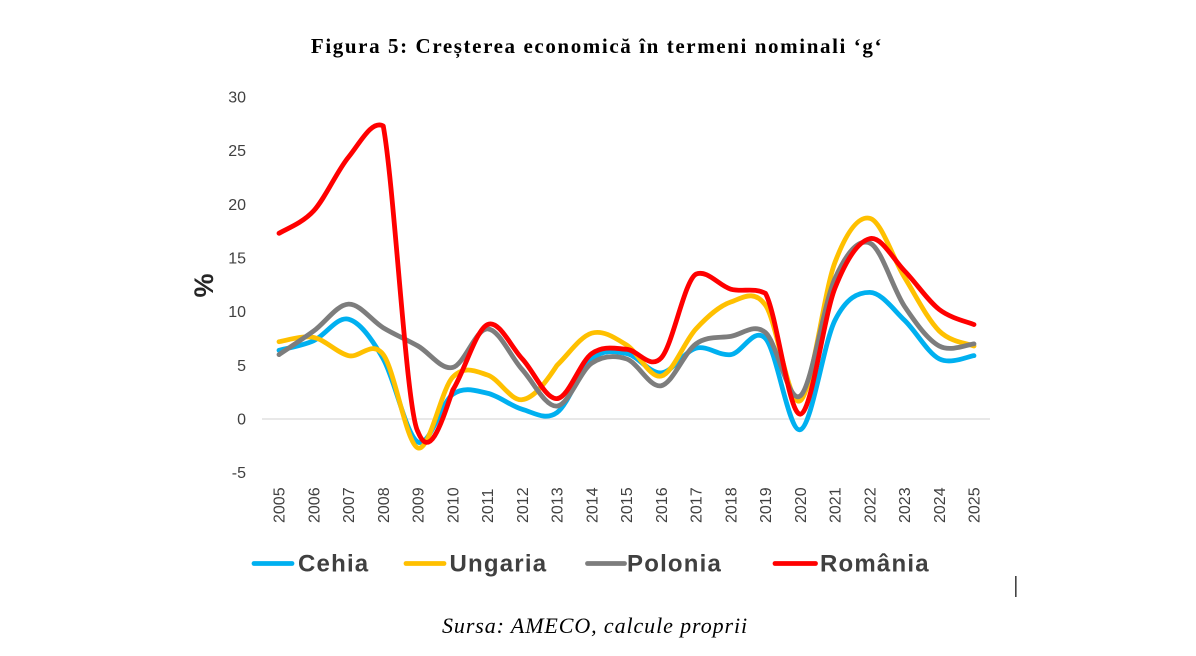  What do you see at coordinates (875, 564) in the screenshot?
I see `svg-text: România` at bounding box center [875, 564].